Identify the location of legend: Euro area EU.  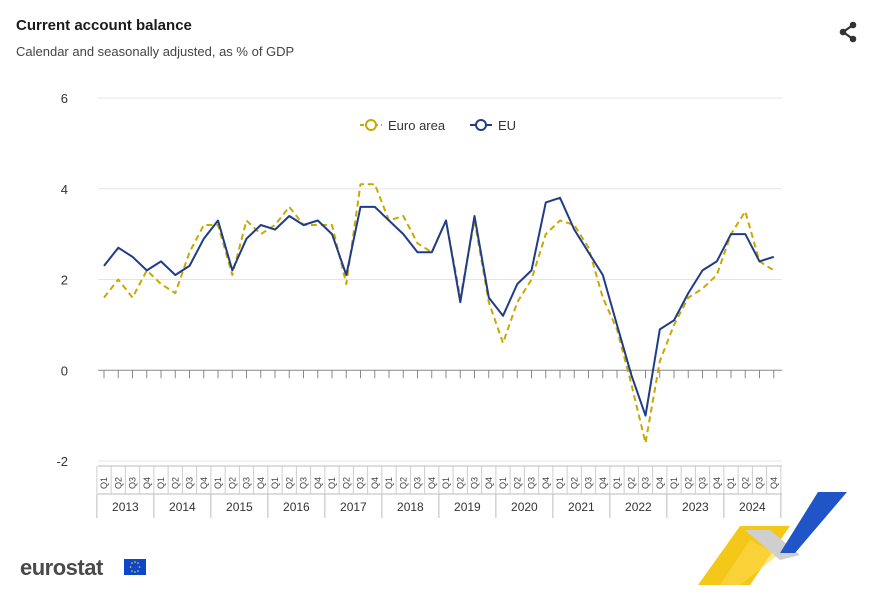
(438, 125).